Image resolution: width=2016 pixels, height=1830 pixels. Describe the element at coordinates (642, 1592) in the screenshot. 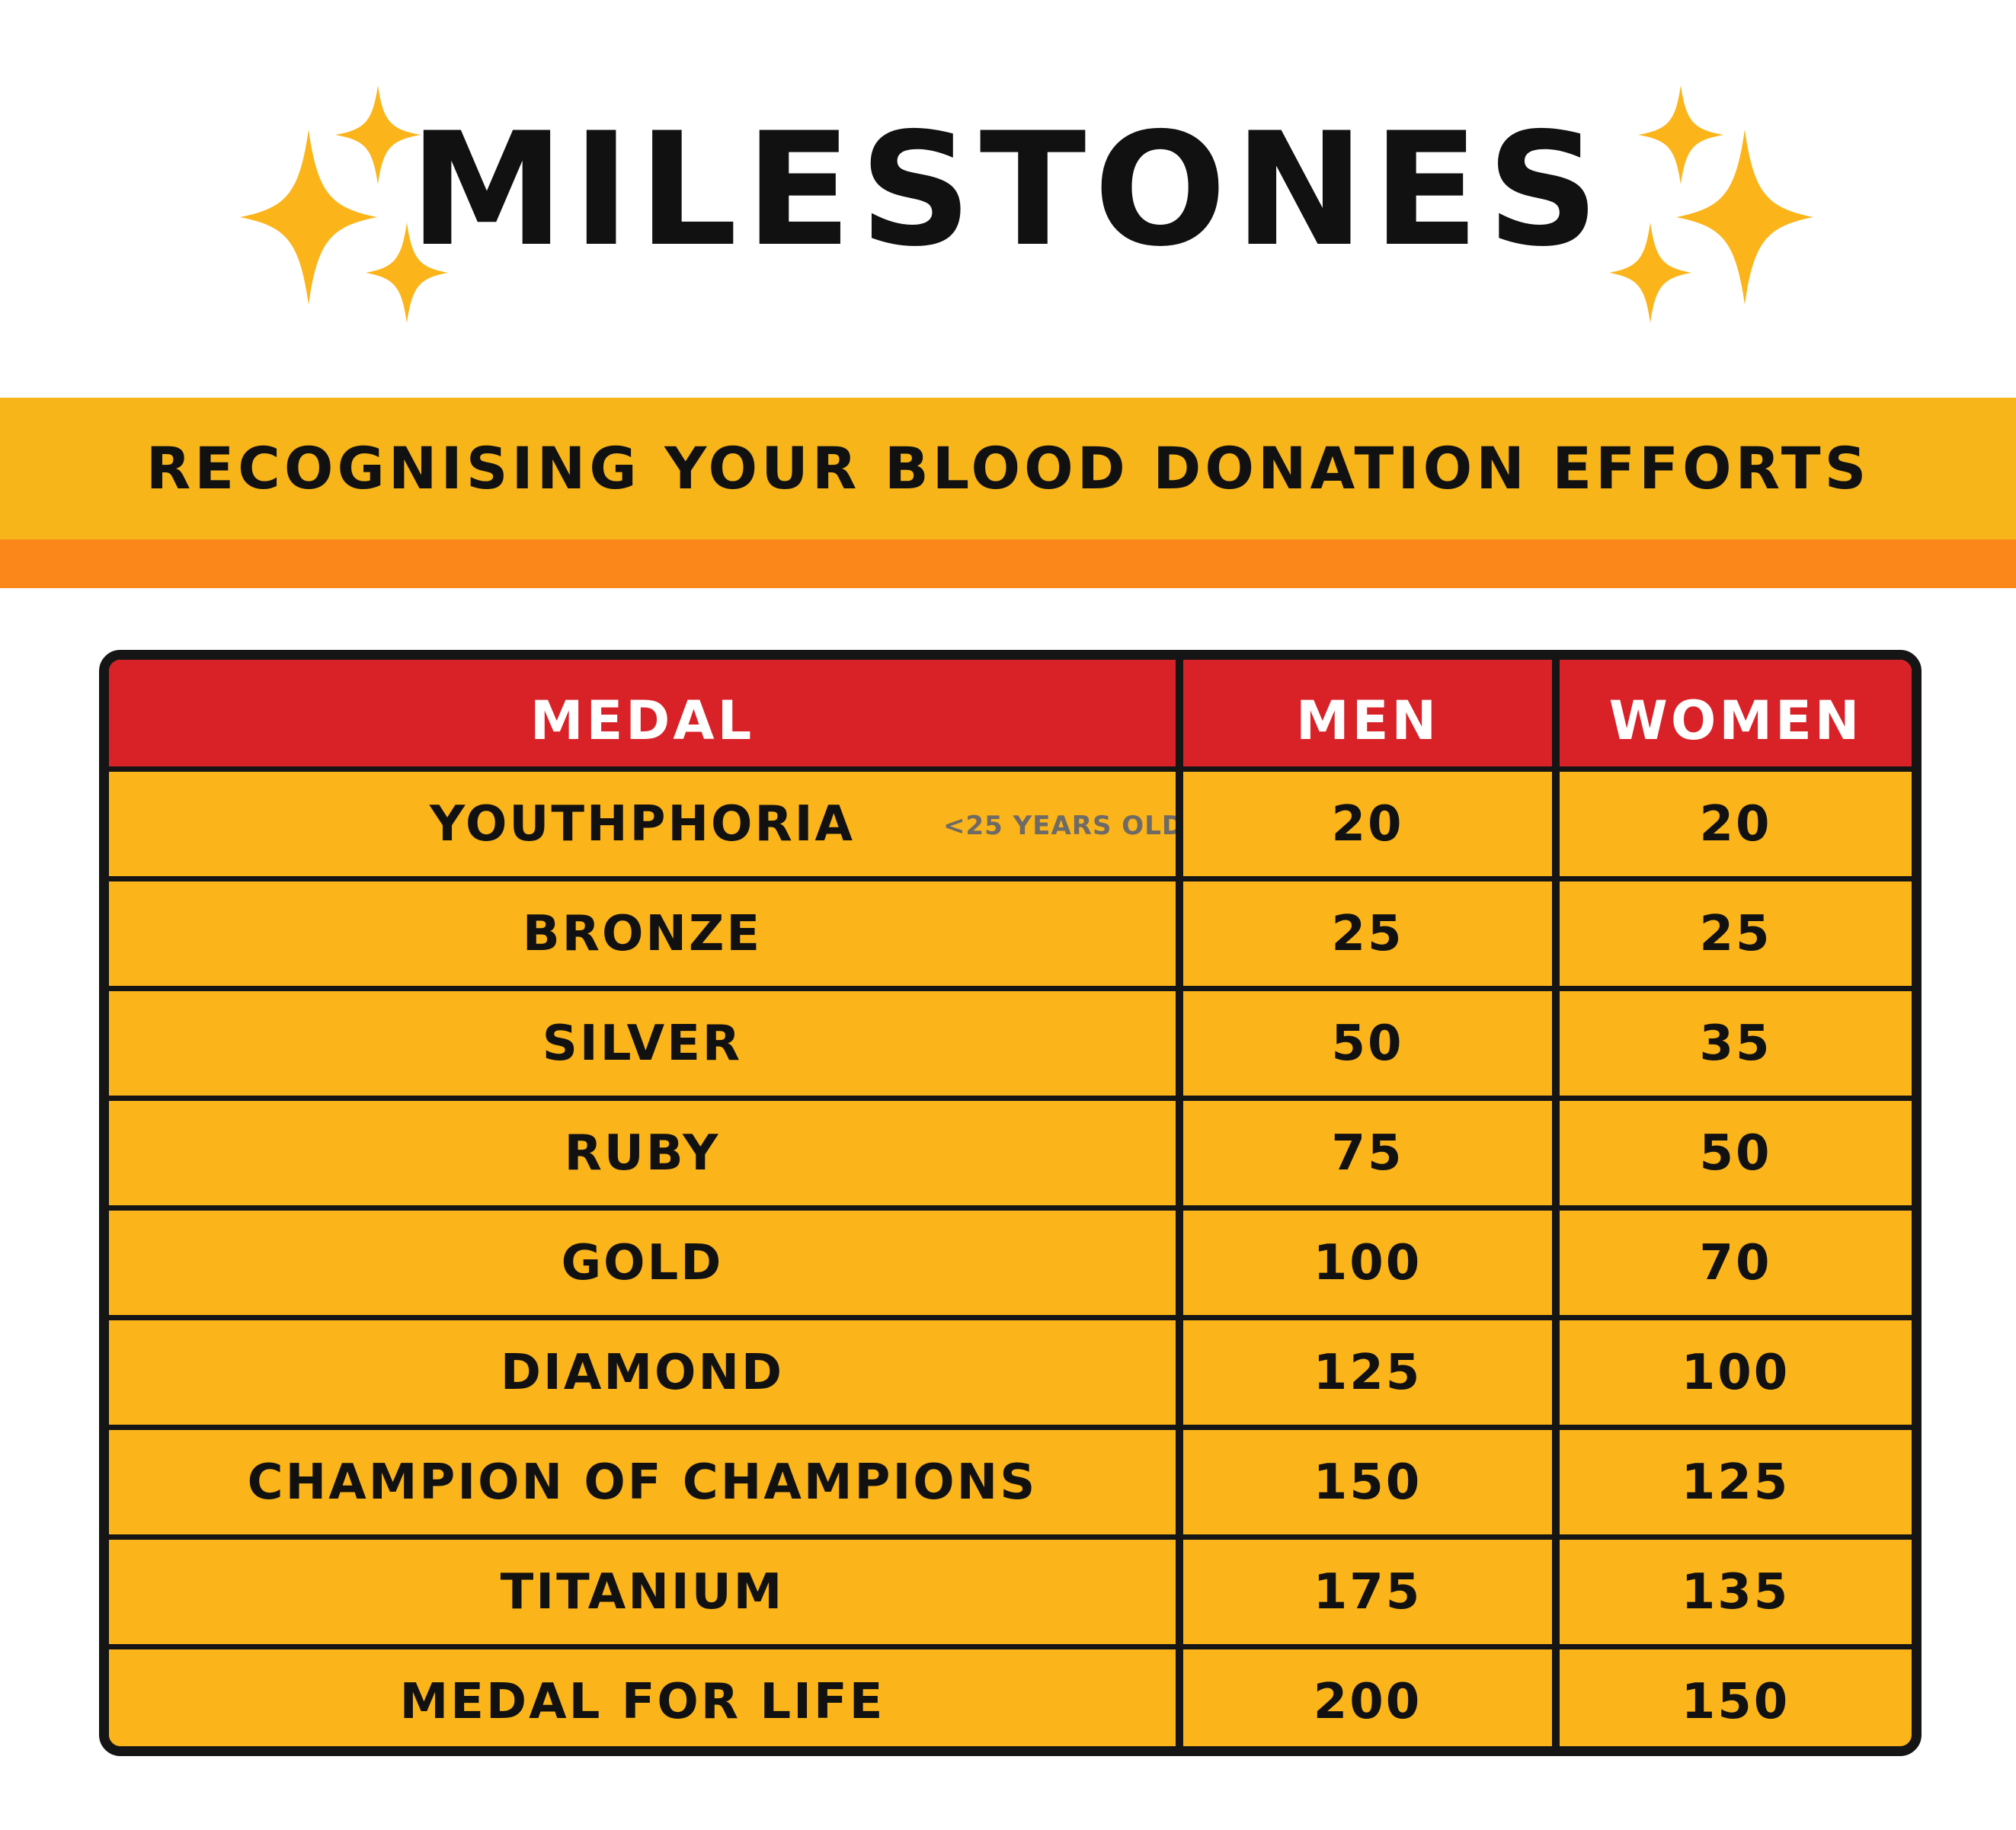

I see `medal-cell: TITANIUM` at that location.